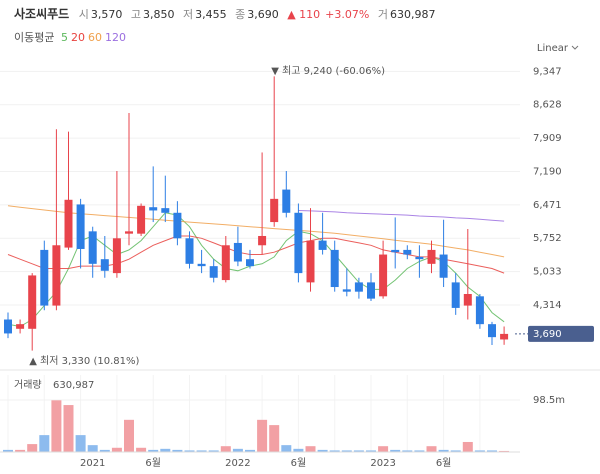  I want to click on high-value: 3,850, so click(158, 14).